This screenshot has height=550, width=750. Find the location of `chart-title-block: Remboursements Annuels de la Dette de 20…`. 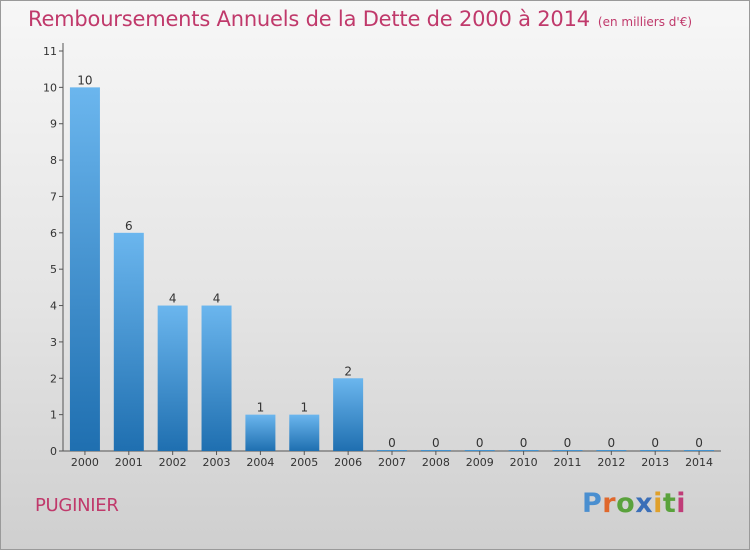

chart-title-block: Remboursements Annuels de la Dette de 20… is located at coordinates (360, 19).